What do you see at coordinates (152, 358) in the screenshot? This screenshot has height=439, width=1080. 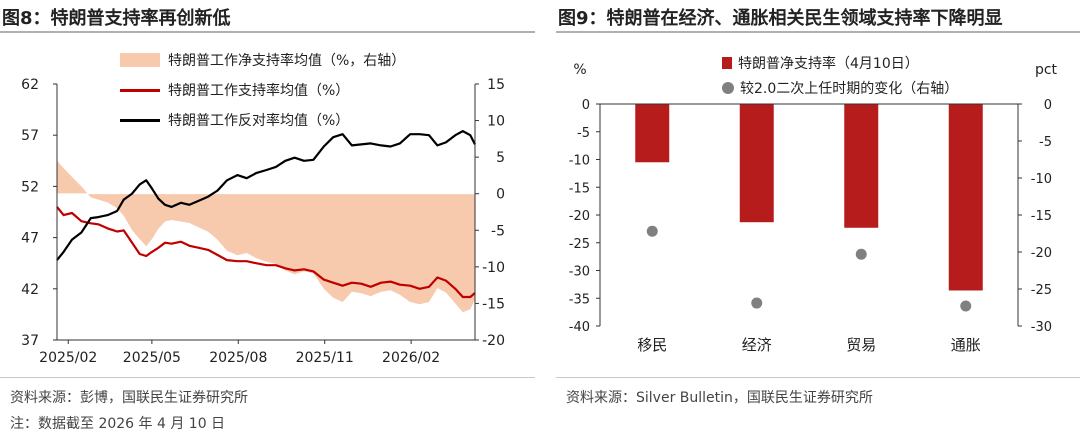 I see `x-tick-label: 2025/05` at bounding box center [152, 358].